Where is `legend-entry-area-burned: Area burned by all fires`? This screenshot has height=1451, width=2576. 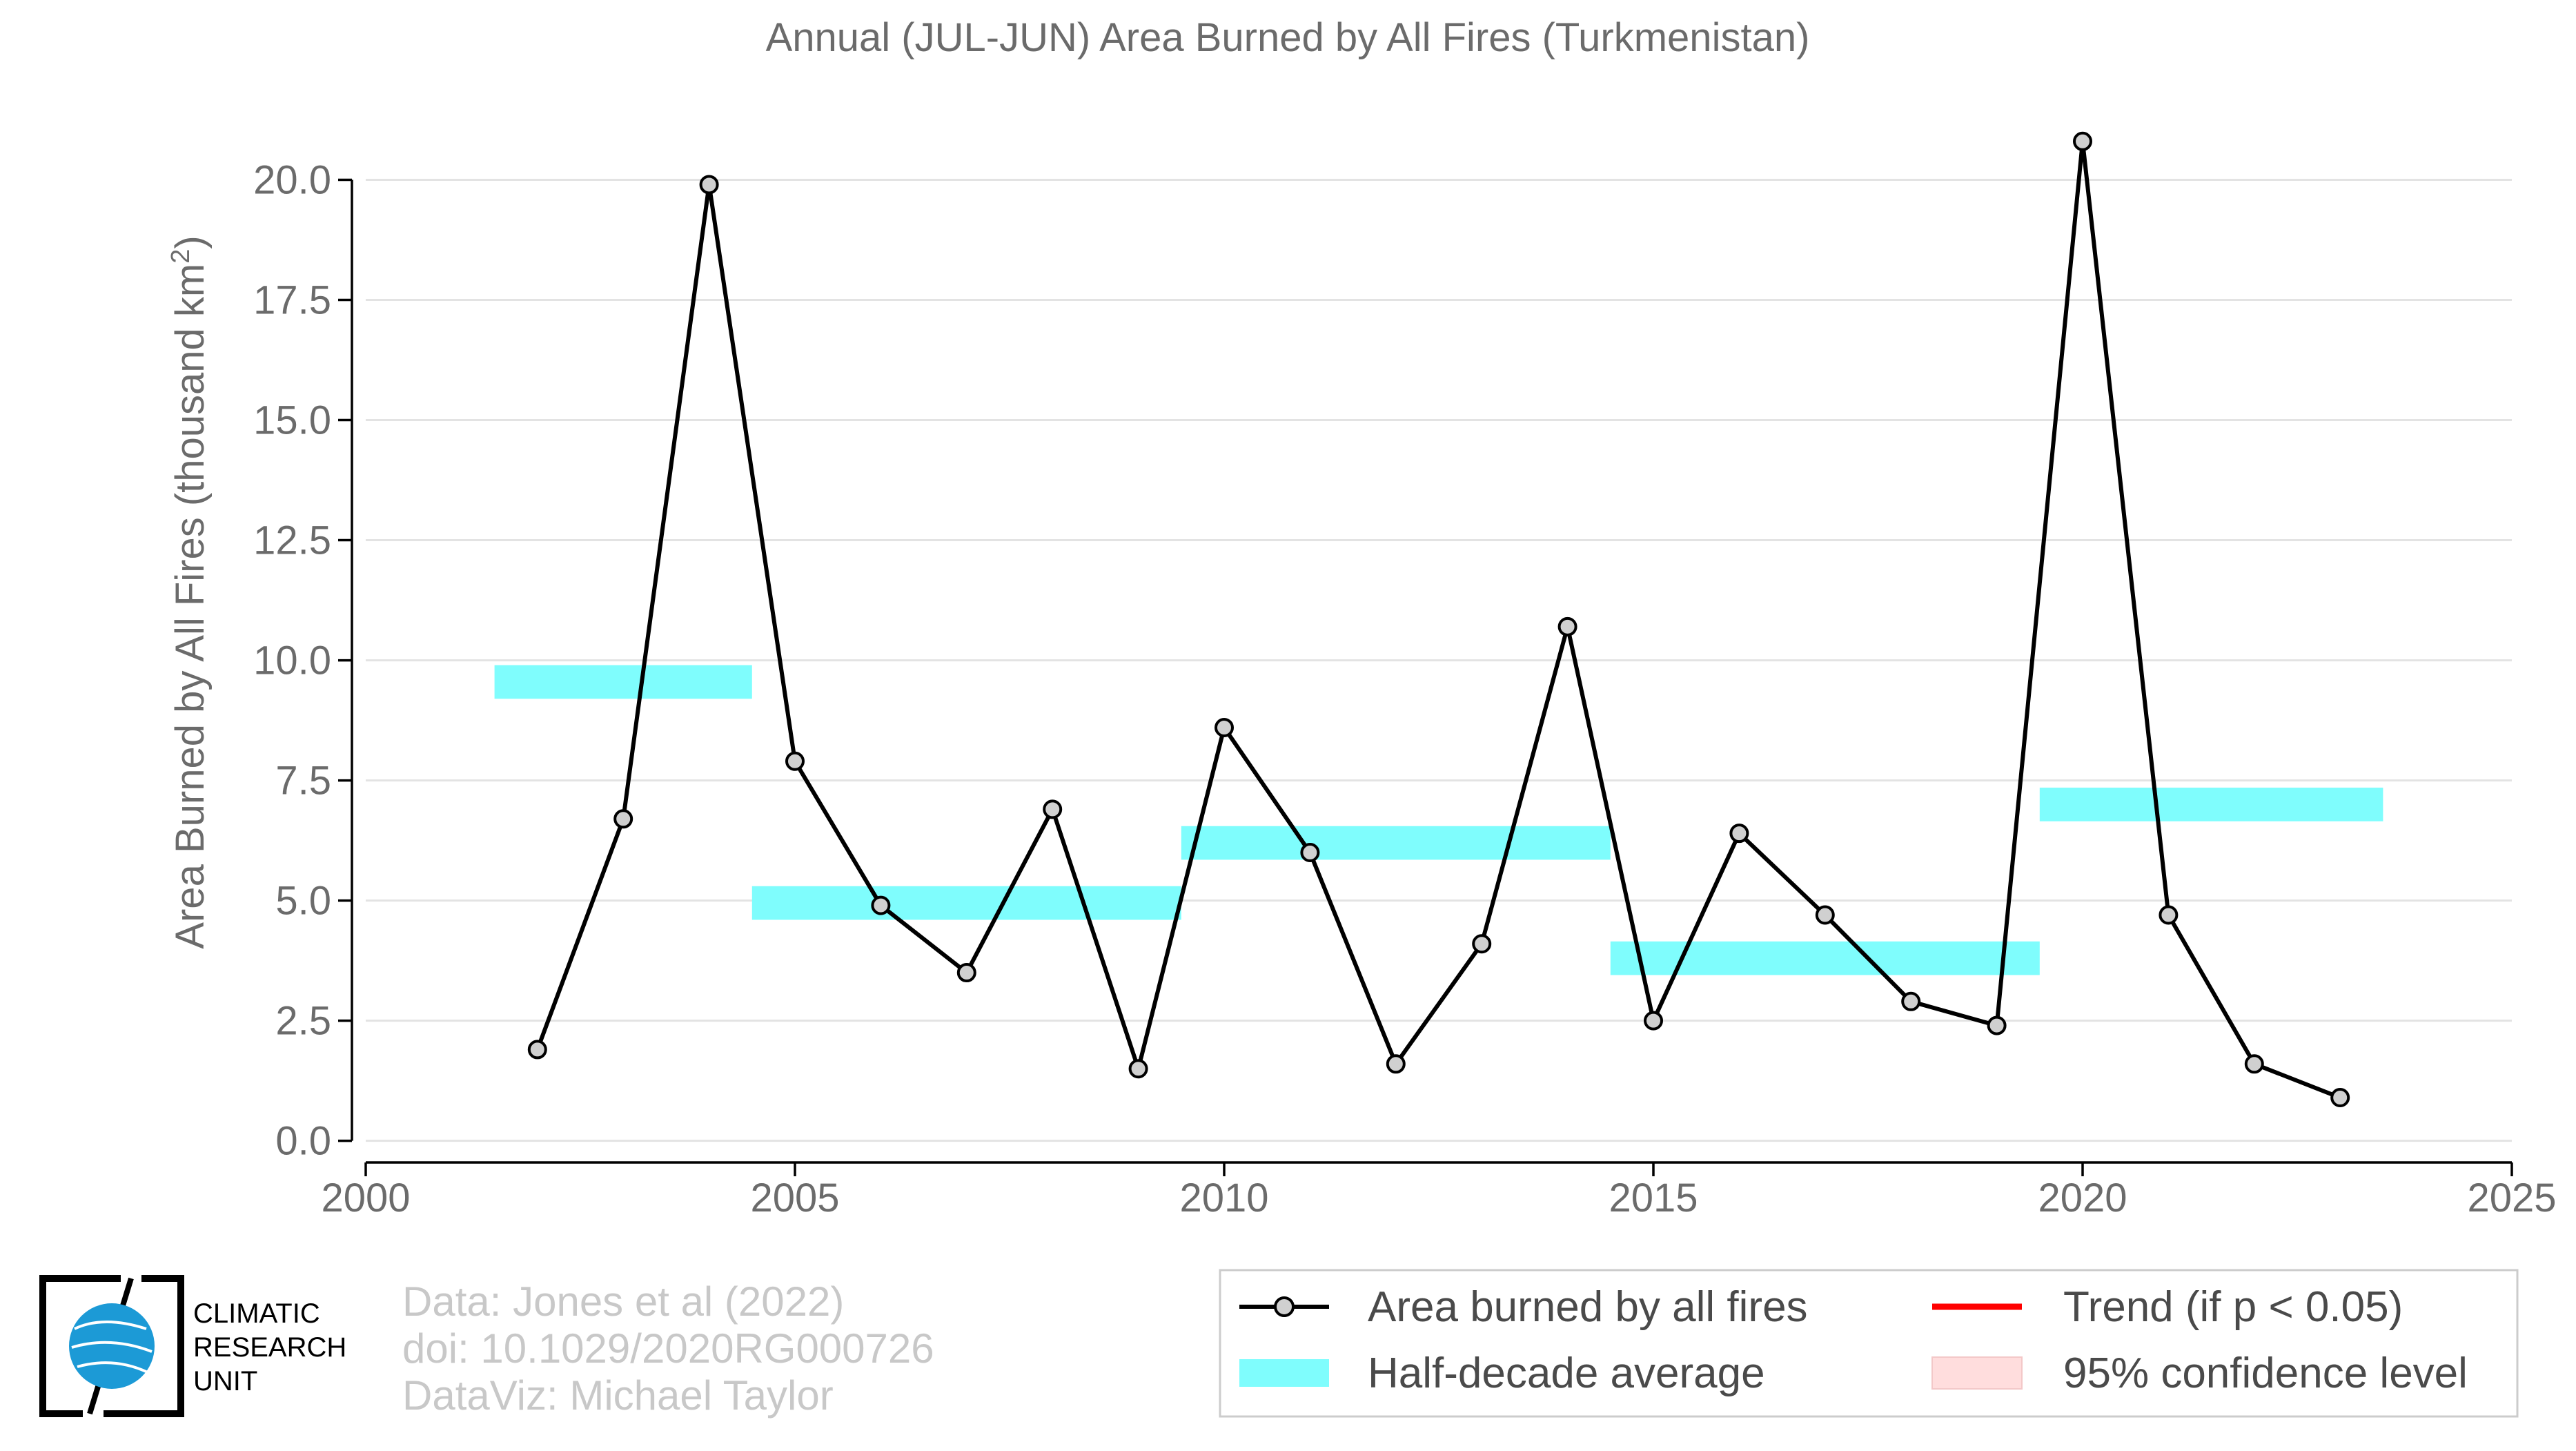
legend-entry-area-burned: Area burned by all fires is located at coordinates (1523, 1307).